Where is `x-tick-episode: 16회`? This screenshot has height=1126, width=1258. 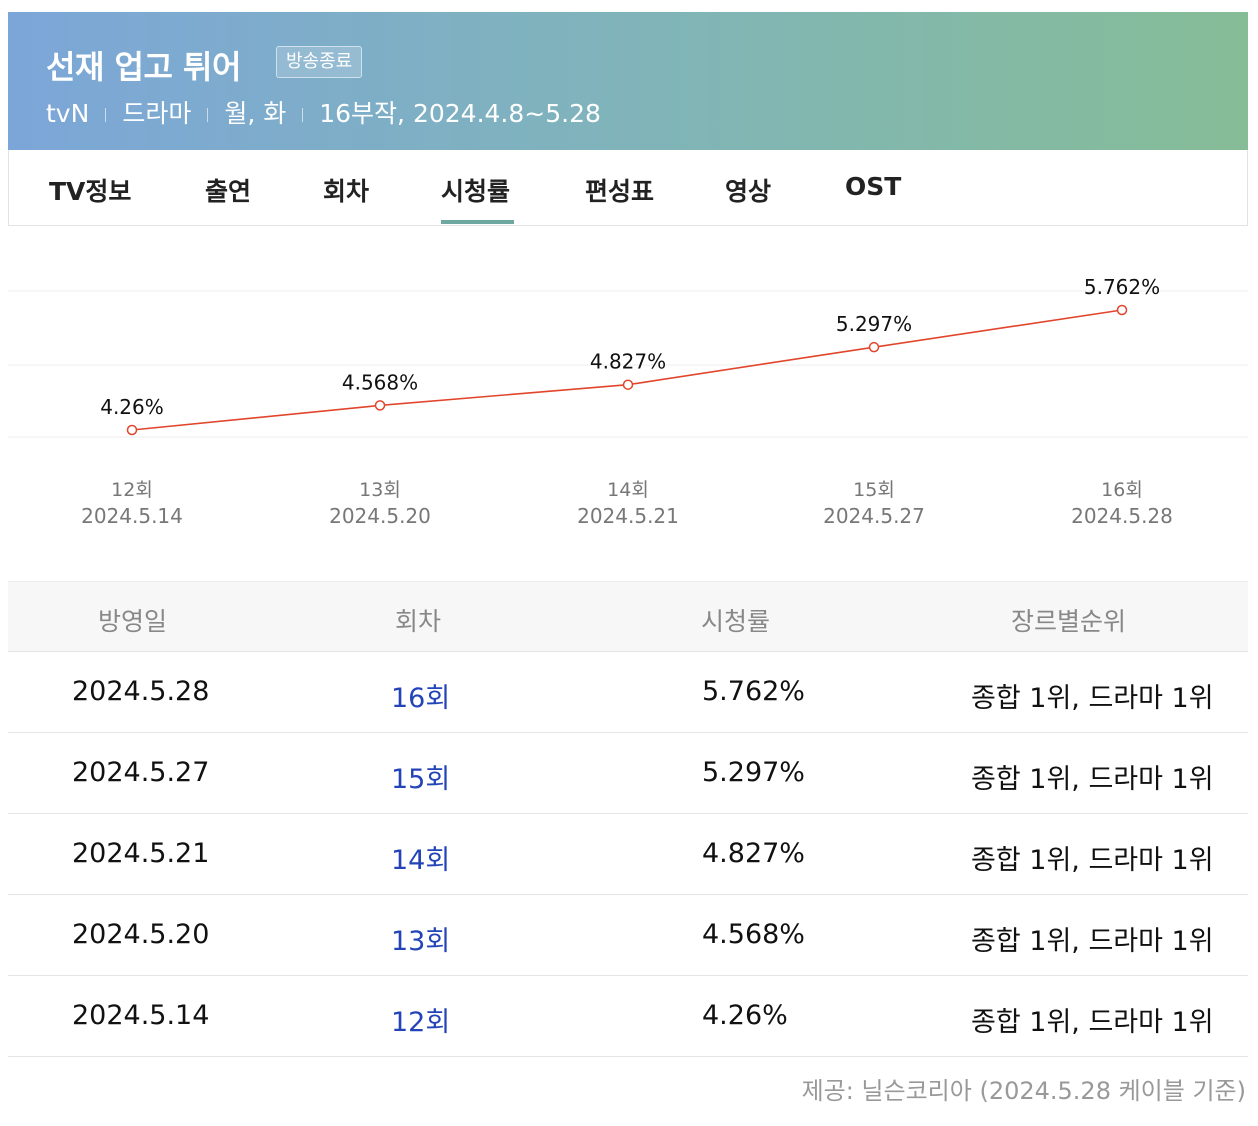
x-tick-episode: 16회 is located at coordinates (1122, 490).